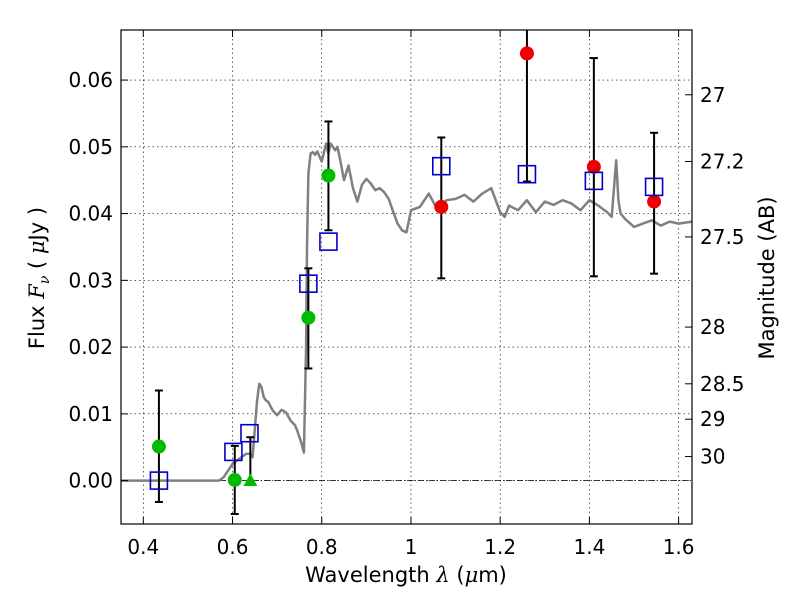  Describe the element at coordinates (90, 147) in the screenshot. I see `y-tick-label: 0.05` at that location.